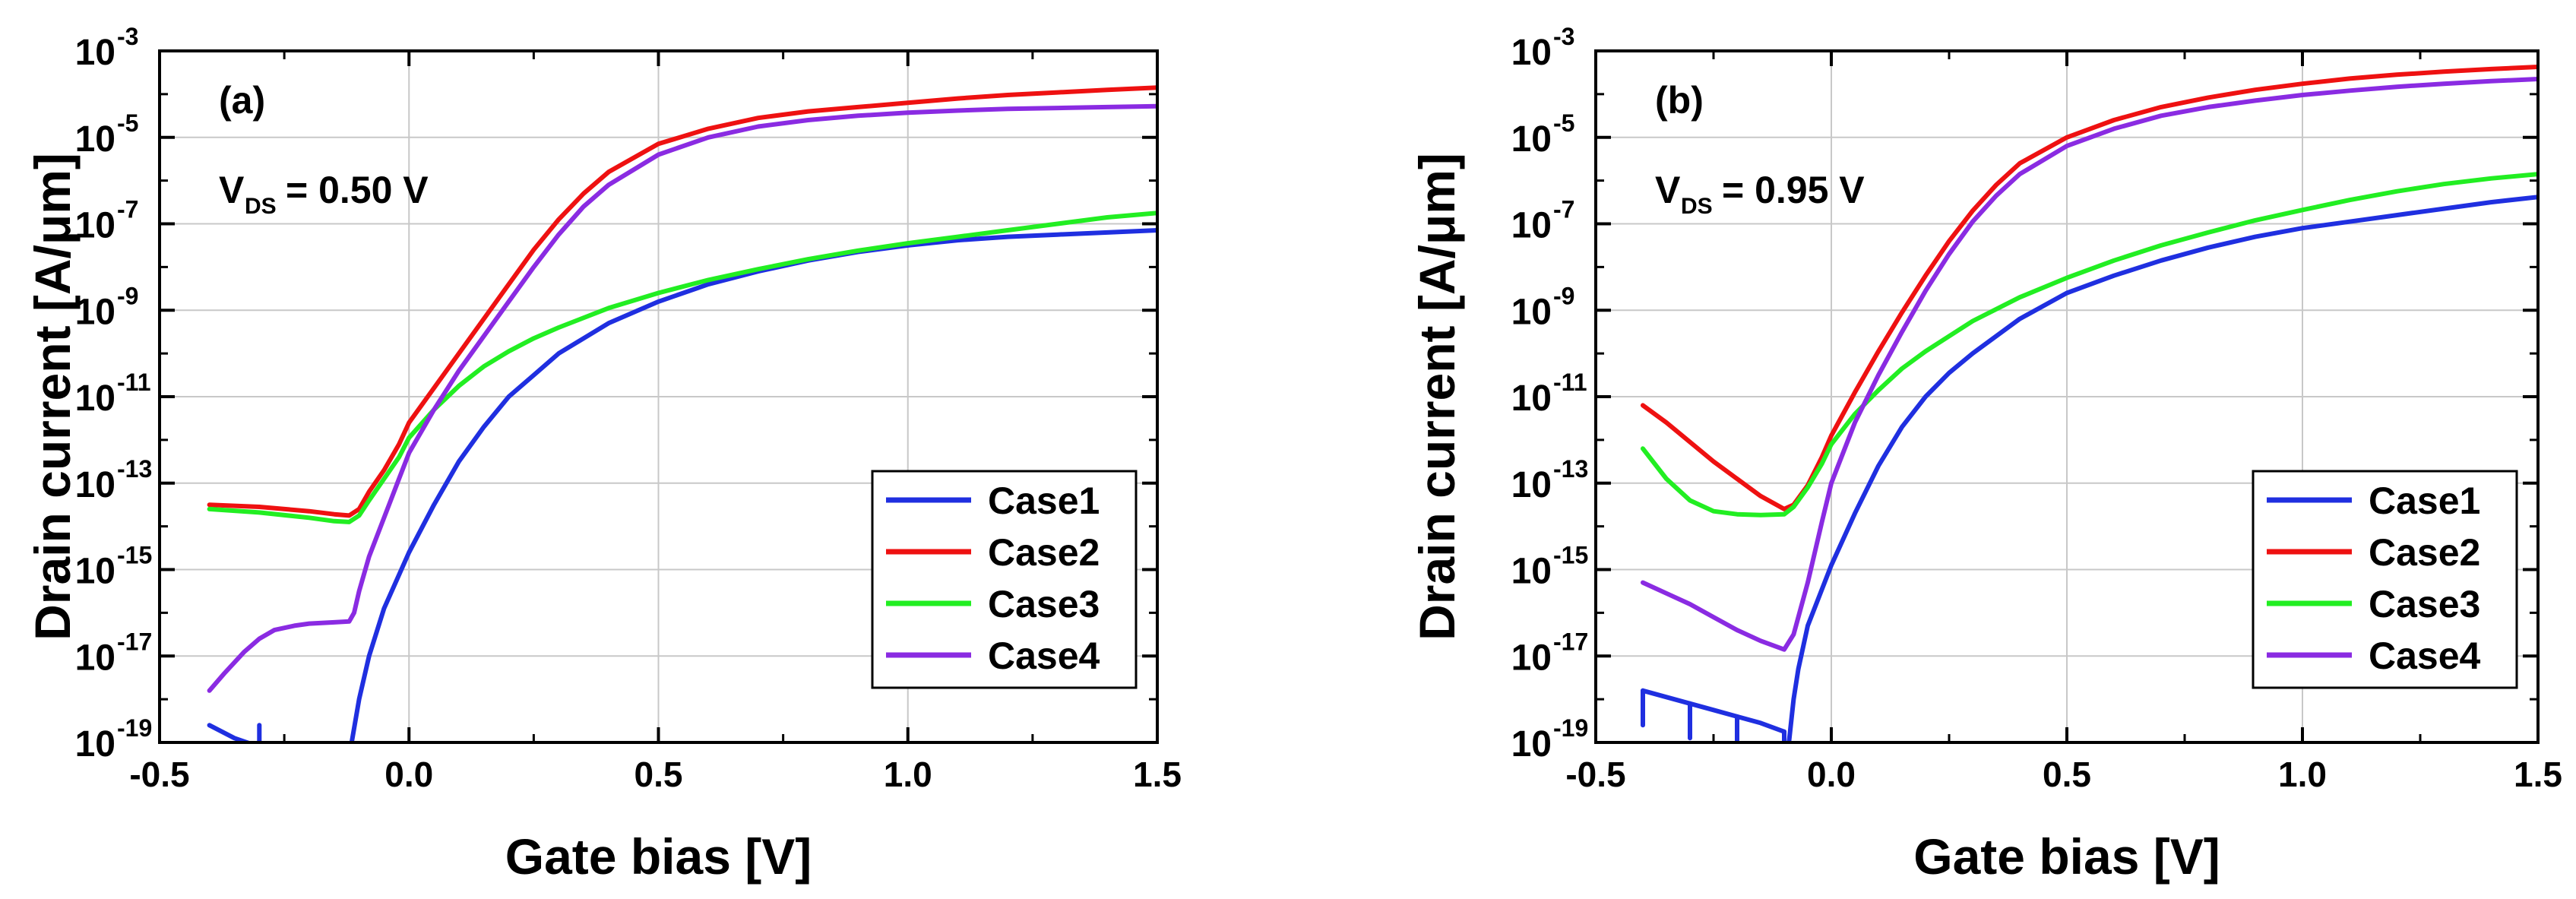 The image size is (2576, 899). Describe the element at coordinates (1793, 190) in the screenshot. I see `vds-value: = 0.95 V` at that location.